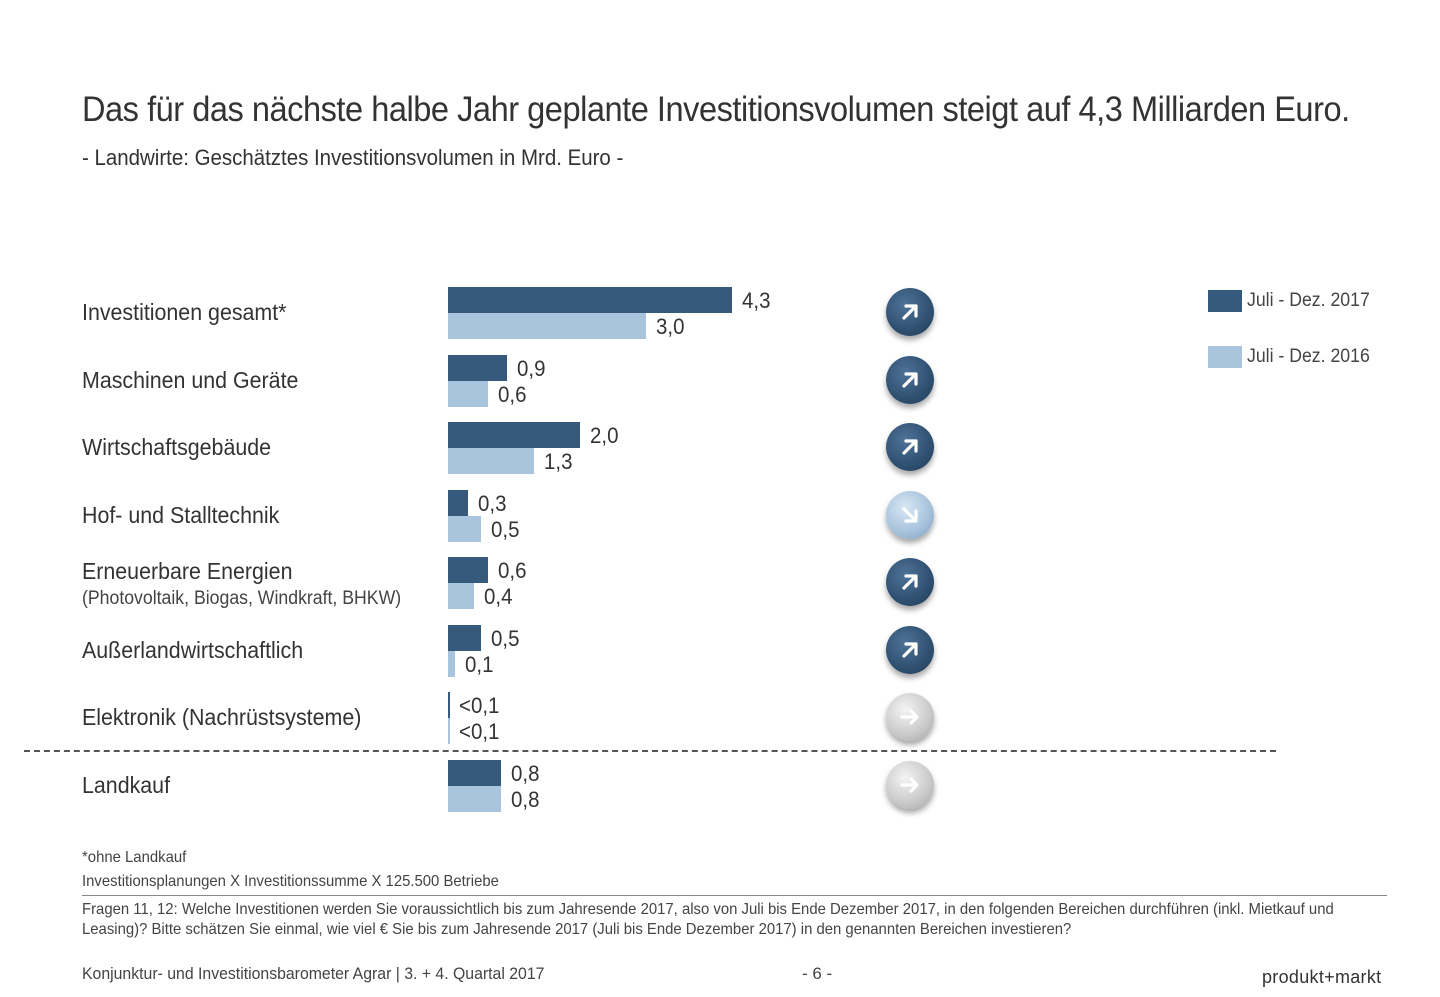 The width and height of the screenshot is (1440, 997). What do you see at coordinates (910, 515) in the screenshot?
I see `arrow-down-right-icon` at bounding box center [910, 515].